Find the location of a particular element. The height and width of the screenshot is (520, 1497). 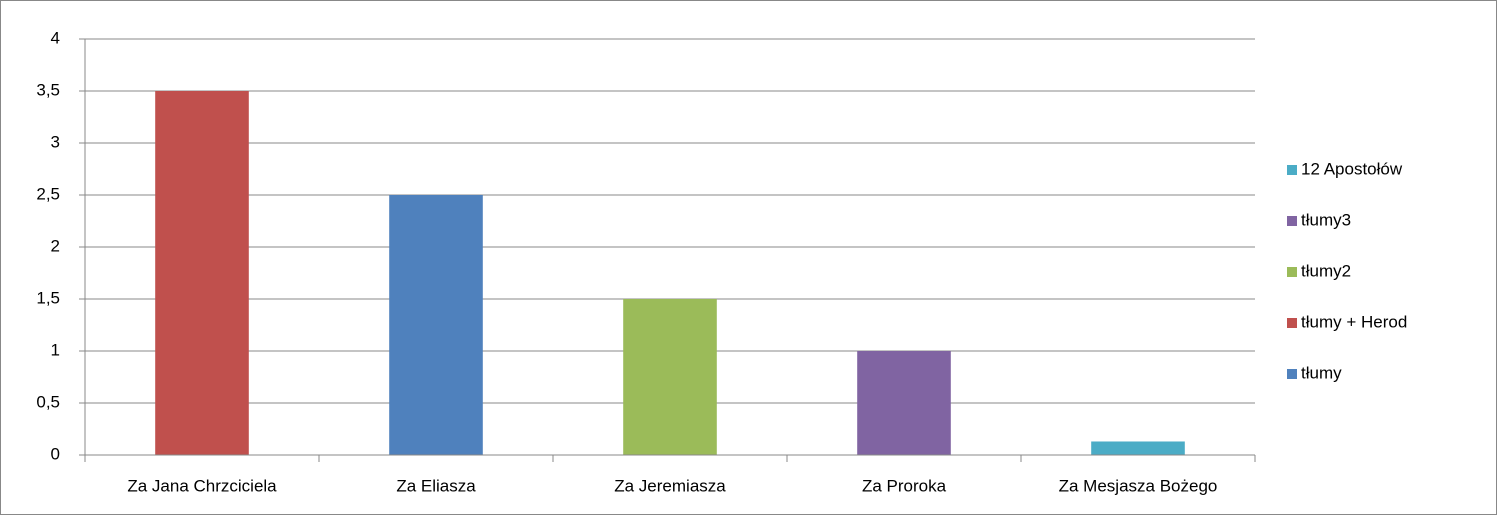

x-tick-label: Za Jana Chrzciciela is located at coordinates (202, 485).